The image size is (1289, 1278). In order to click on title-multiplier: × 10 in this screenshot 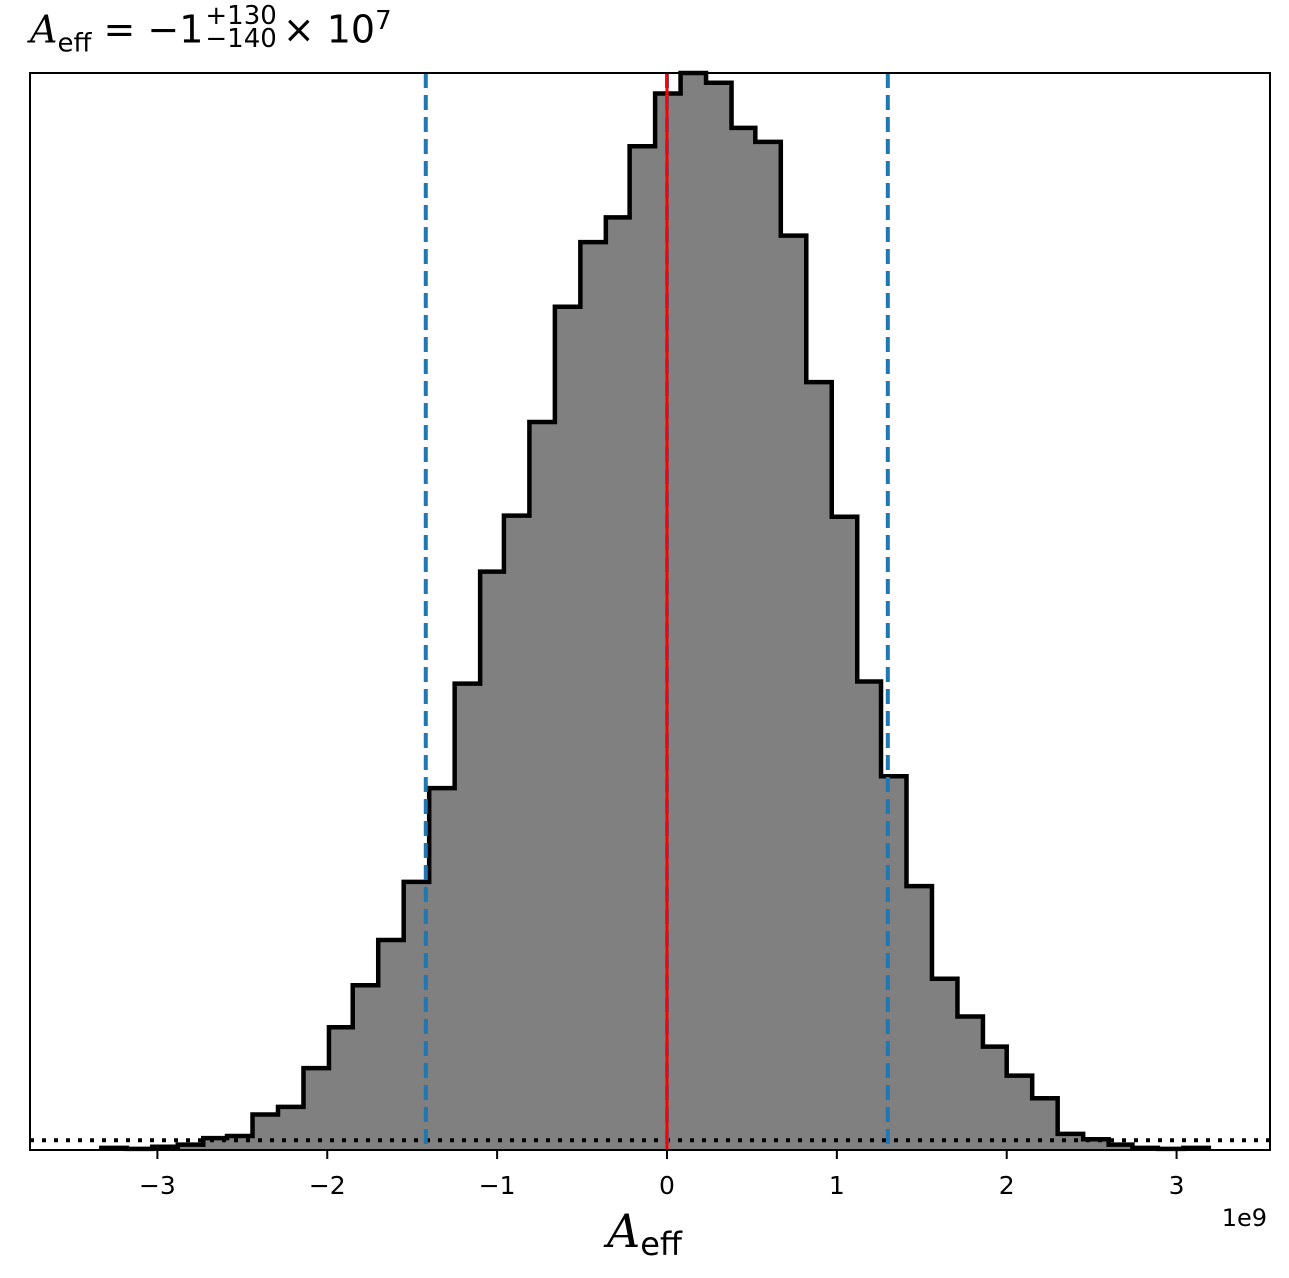, I will do `click(329, 29)`.